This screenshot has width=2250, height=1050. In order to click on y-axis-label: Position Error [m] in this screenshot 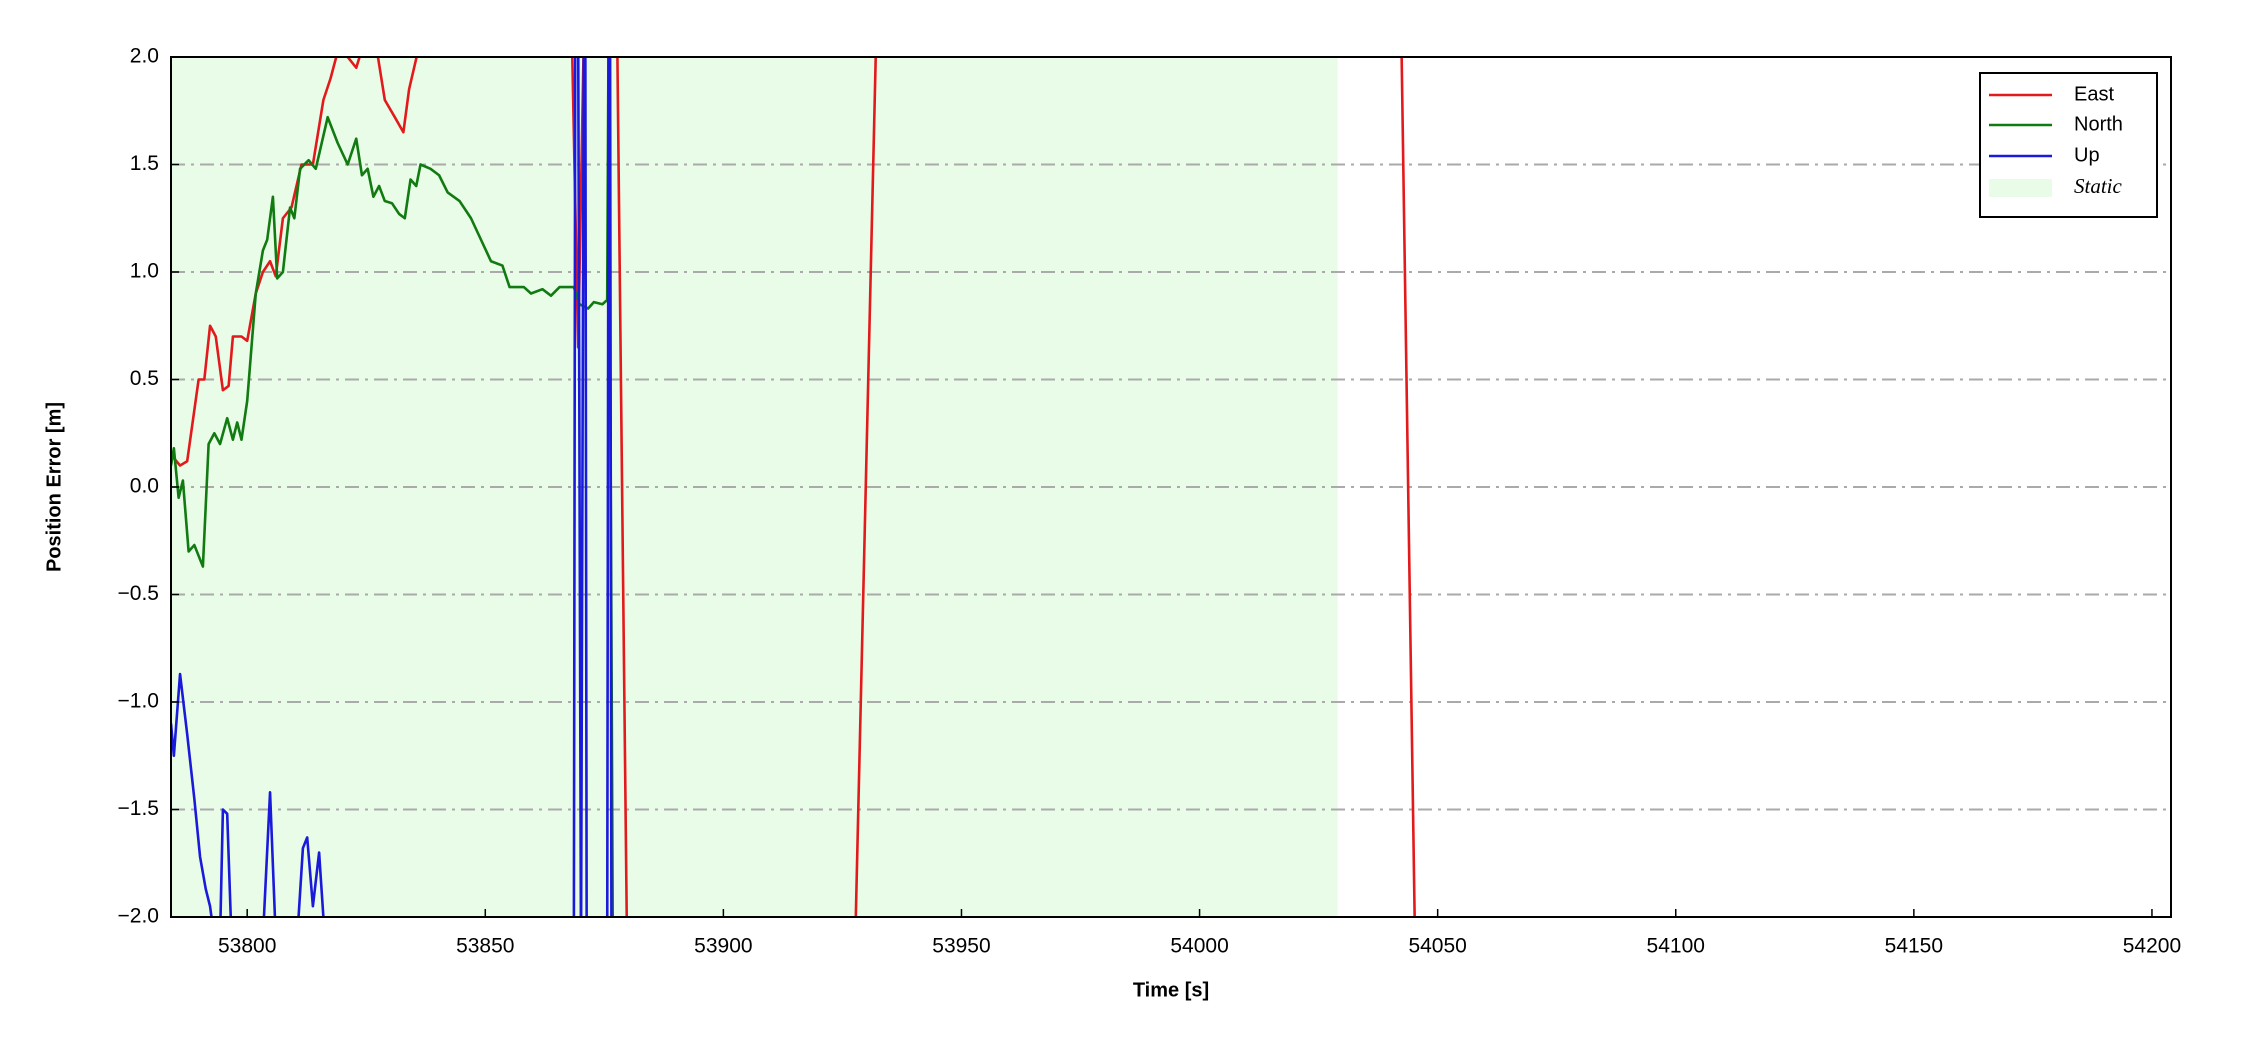, I will do `click(54, 487)`.